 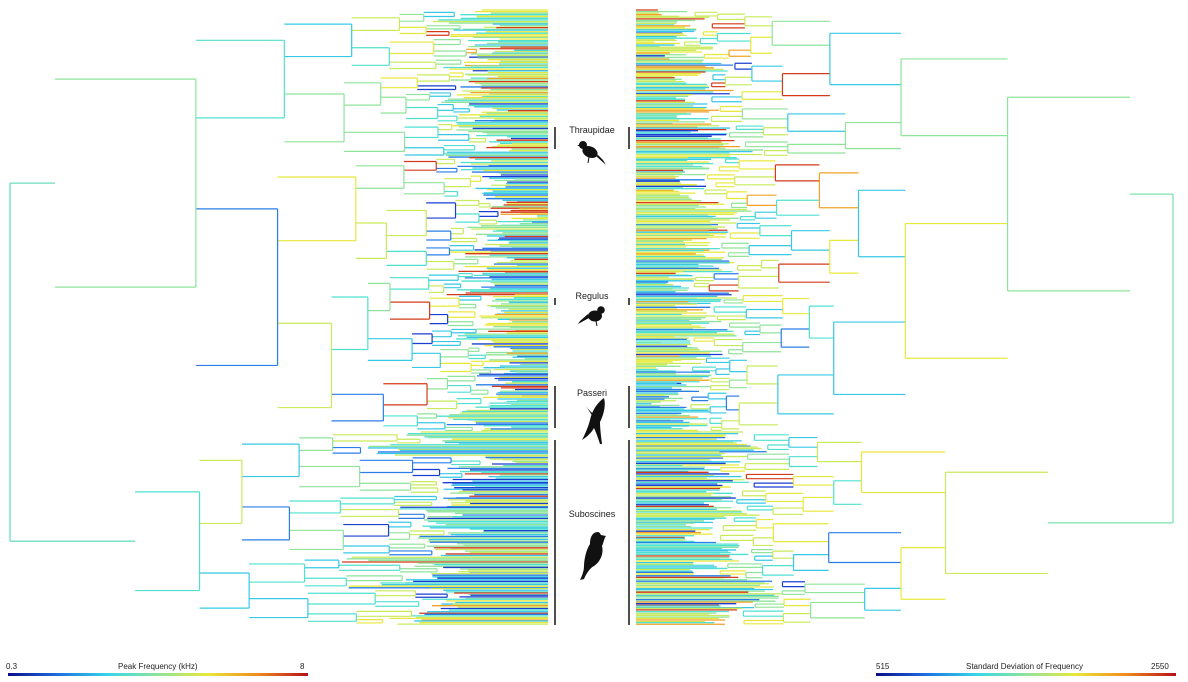 I want to click on legend-left-colorbar, so click(x=158, y=674).